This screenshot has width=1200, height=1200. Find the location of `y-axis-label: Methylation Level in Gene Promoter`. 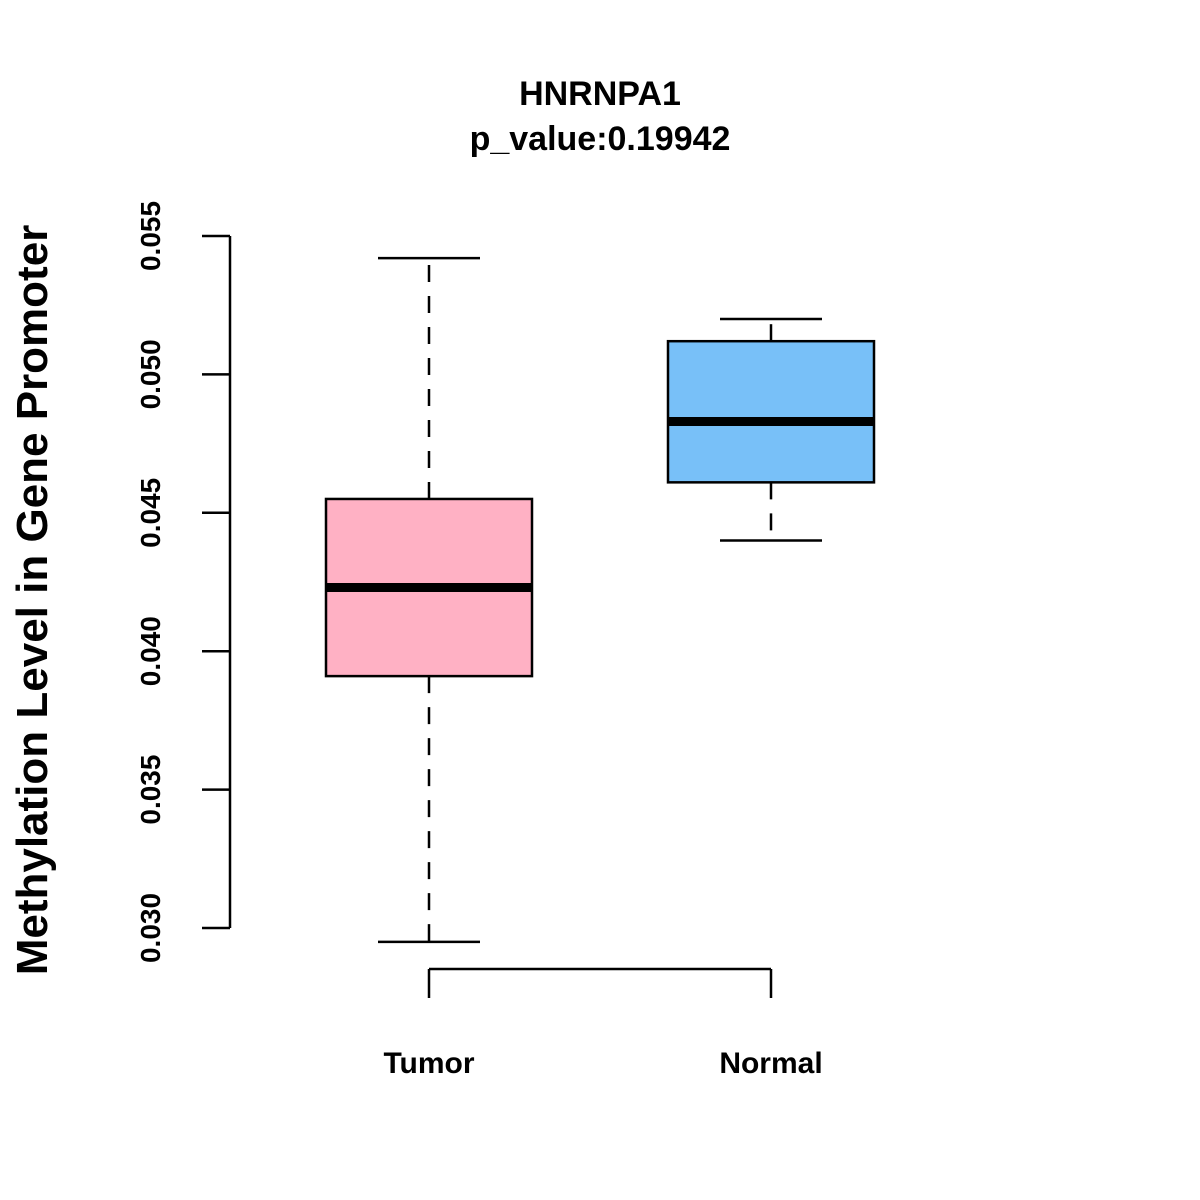

y-axis-label: Methylation Level in Gene Promoter is located at coordinates (32, 600).